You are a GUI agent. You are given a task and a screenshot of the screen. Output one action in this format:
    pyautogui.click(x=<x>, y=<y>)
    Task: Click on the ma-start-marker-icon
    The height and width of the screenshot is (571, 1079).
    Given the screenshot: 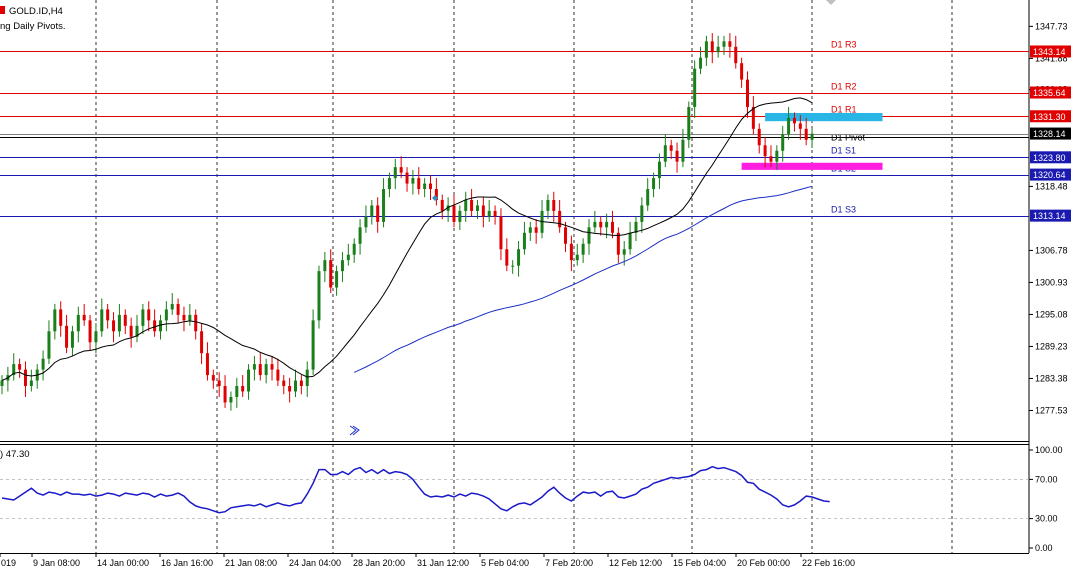 What is the action you would take?
    pyautogui.click(x=354, y=430)
    